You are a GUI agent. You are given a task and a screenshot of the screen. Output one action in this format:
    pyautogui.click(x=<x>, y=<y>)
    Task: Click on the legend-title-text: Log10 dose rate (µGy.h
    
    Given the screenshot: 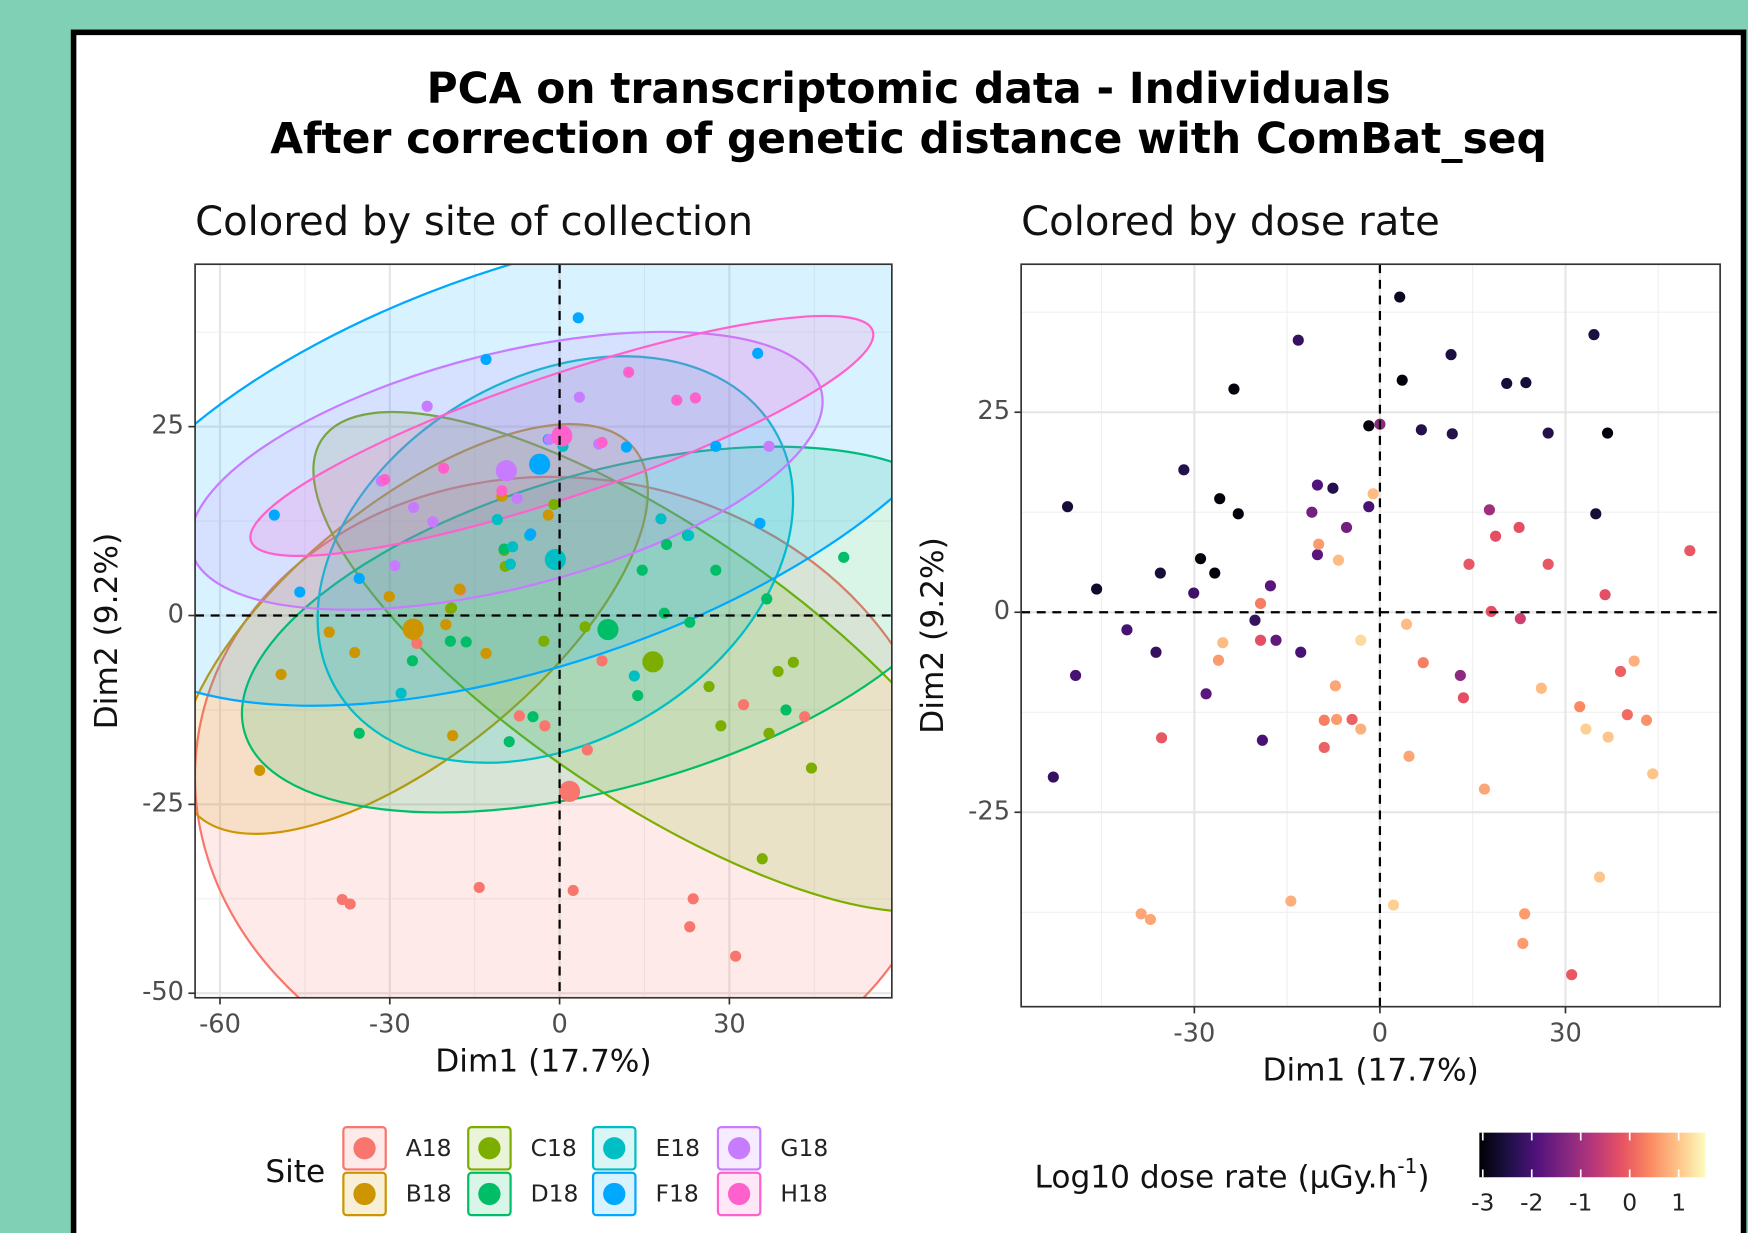 What is the action you would take?
    pyautogui.click(x=1216, y=1177)
    